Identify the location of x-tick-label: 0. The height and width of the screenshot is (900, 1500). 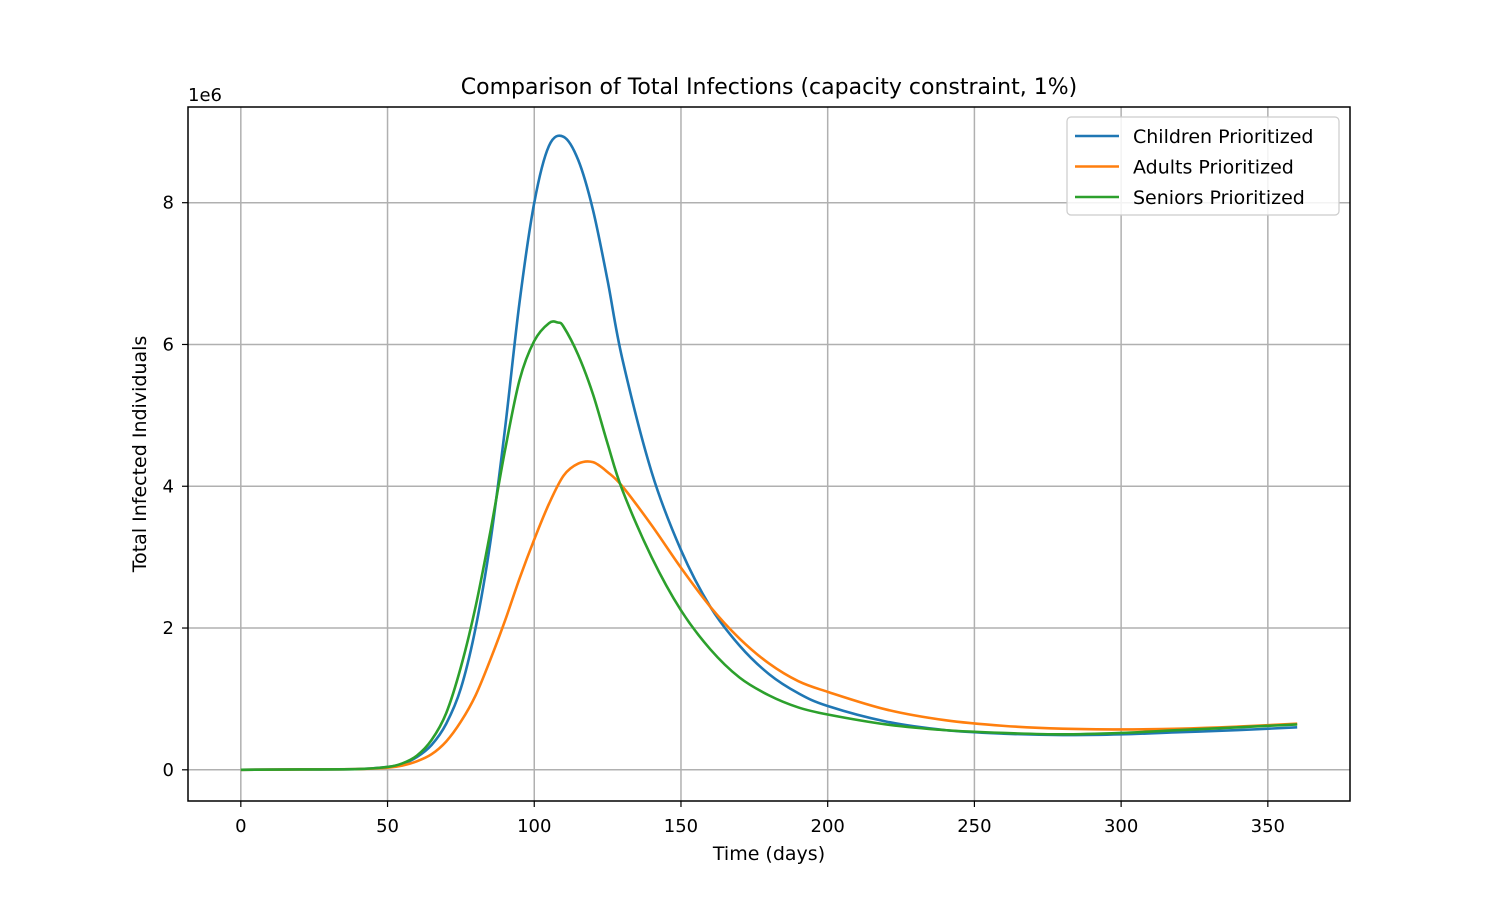
(240, 826).